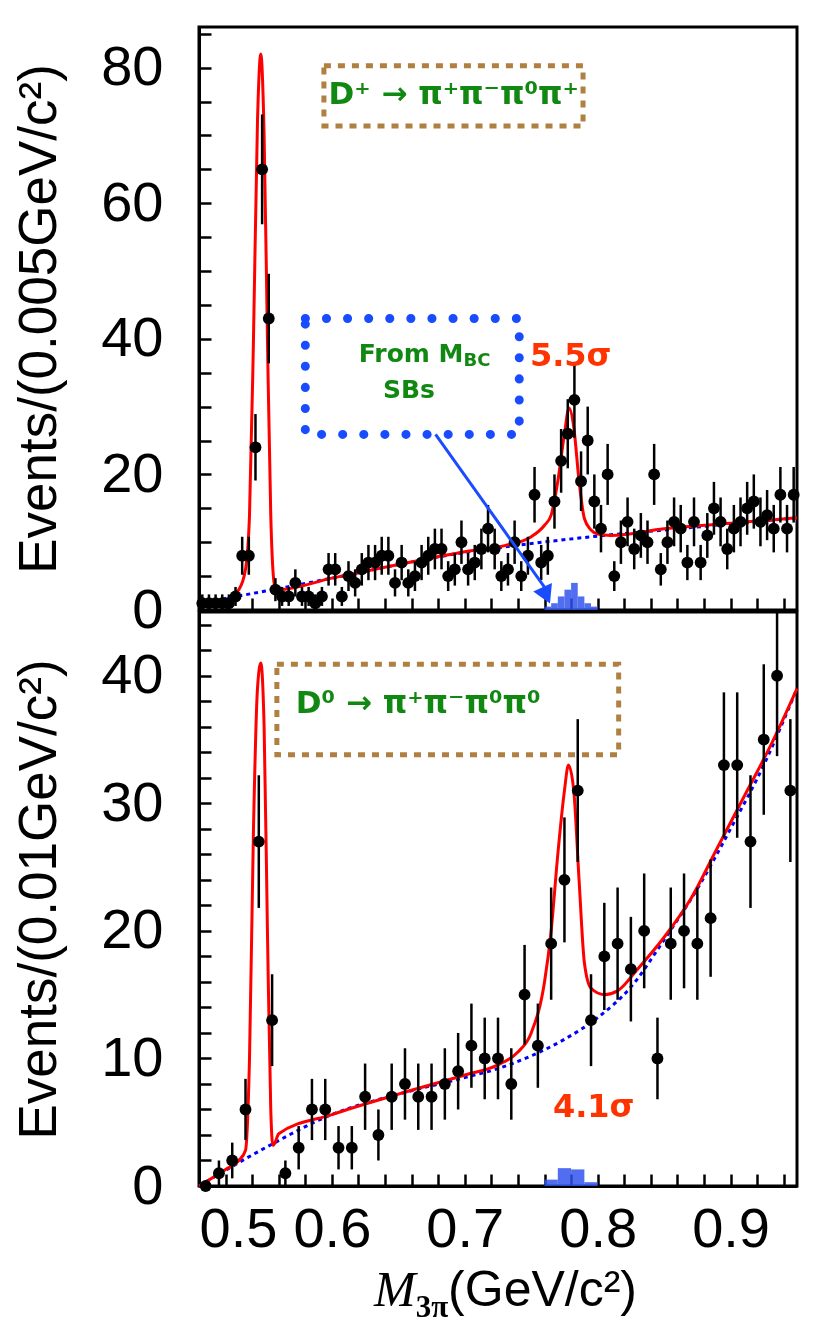  Describe the element at coordinates (505, 1293) in the screenshot. I see `x-axis-title: M$_{3π}$(GeV/c²)` at that location.